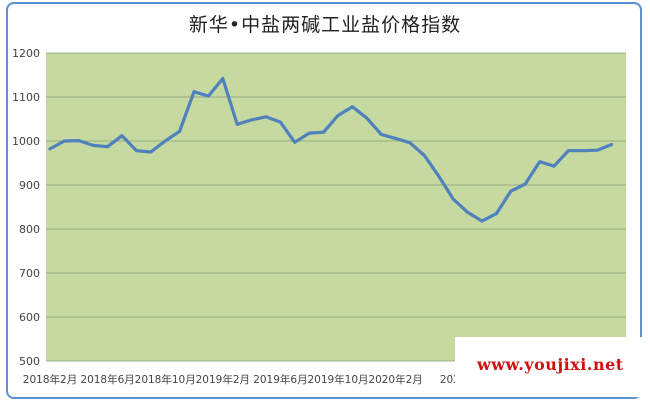 The height and width of the screenshot is (403, 650). What do you see at coordinates (280, 379) in the screenshot?
I see `x-tick-label: 2019年6月` at bounding box center [280, 379].